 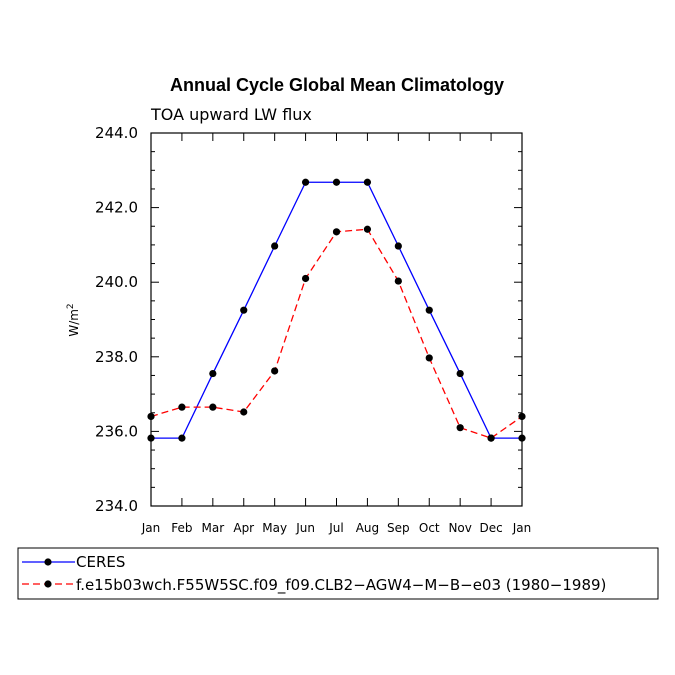 What do you see at coordinates (305, 528) in the screenshot?
I see `x-tick-label: Jun` at bounding box center [305, 528].